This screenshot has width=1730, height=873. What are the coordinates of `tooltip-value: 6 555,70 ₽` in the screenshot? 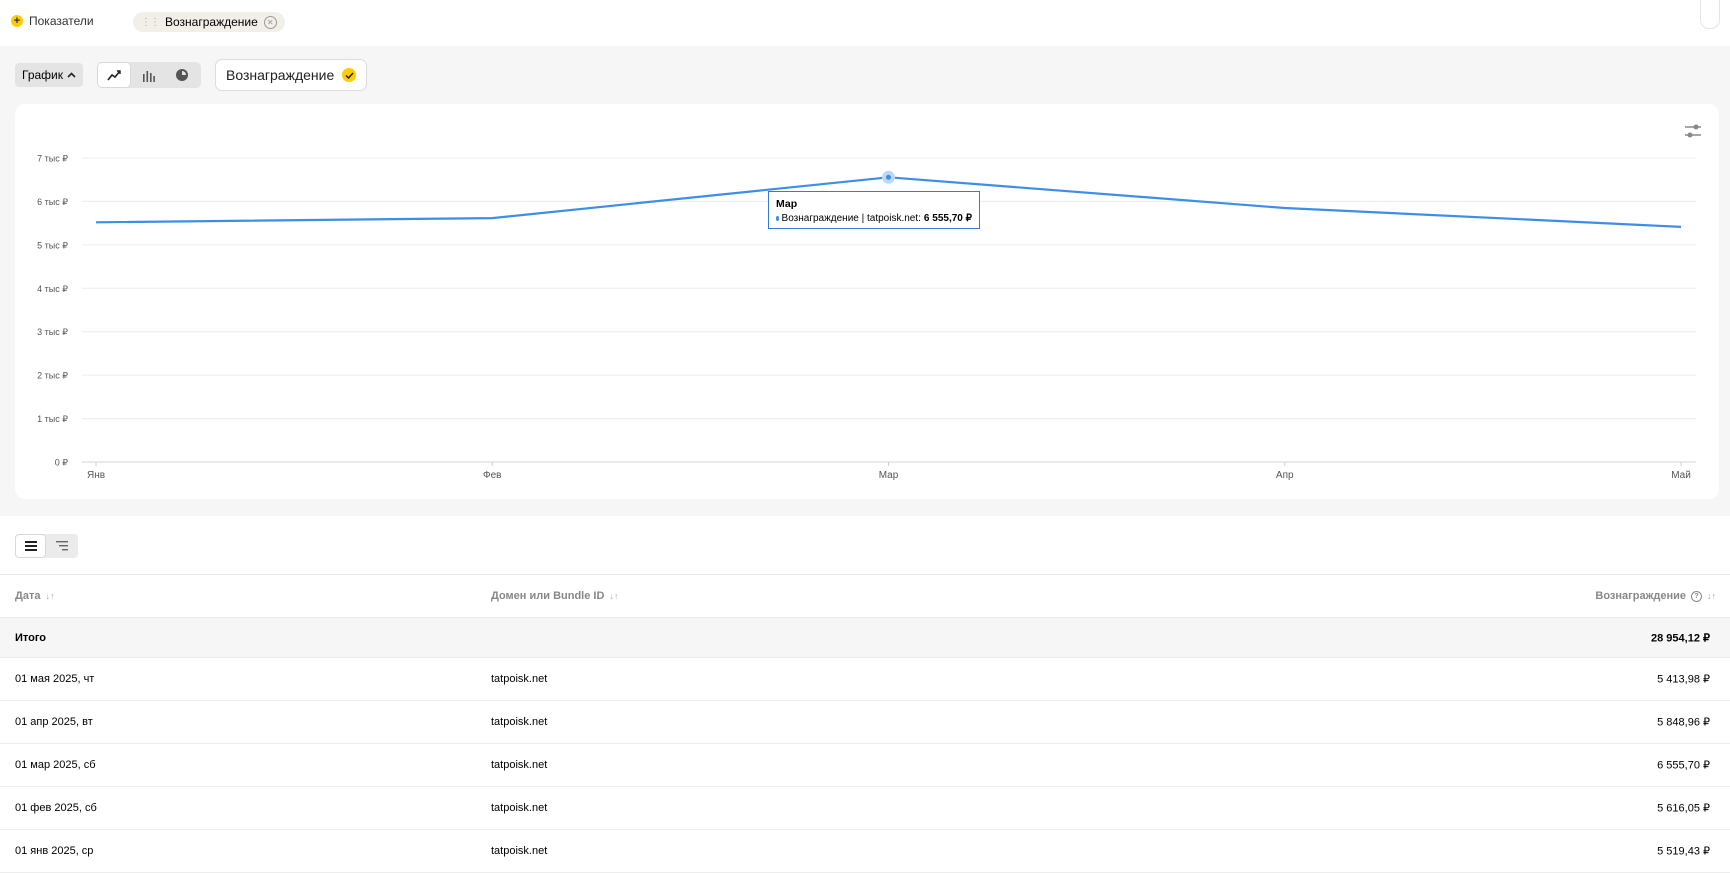 It's located at (947, 218).